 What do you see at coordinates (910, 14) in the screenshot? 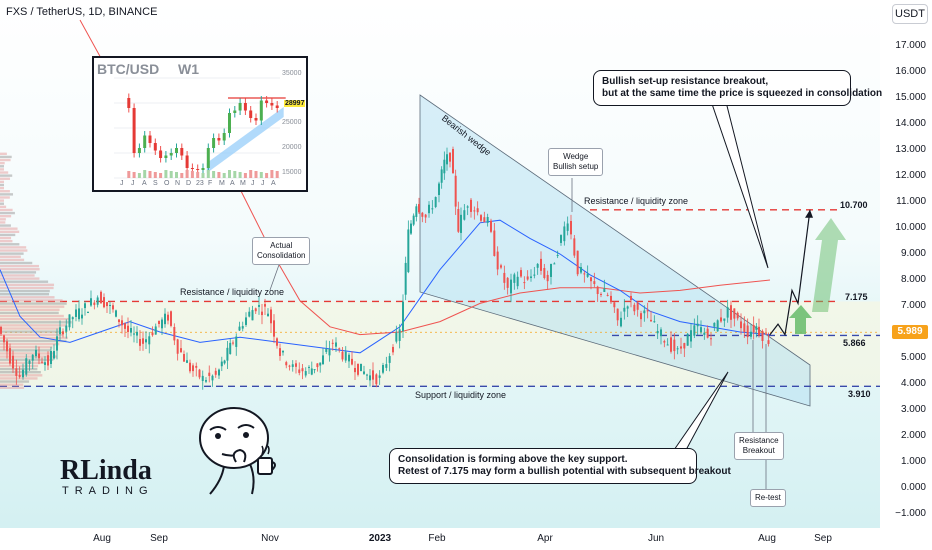
I see `currency-badge: USDT` at bounding box center [910, 14].